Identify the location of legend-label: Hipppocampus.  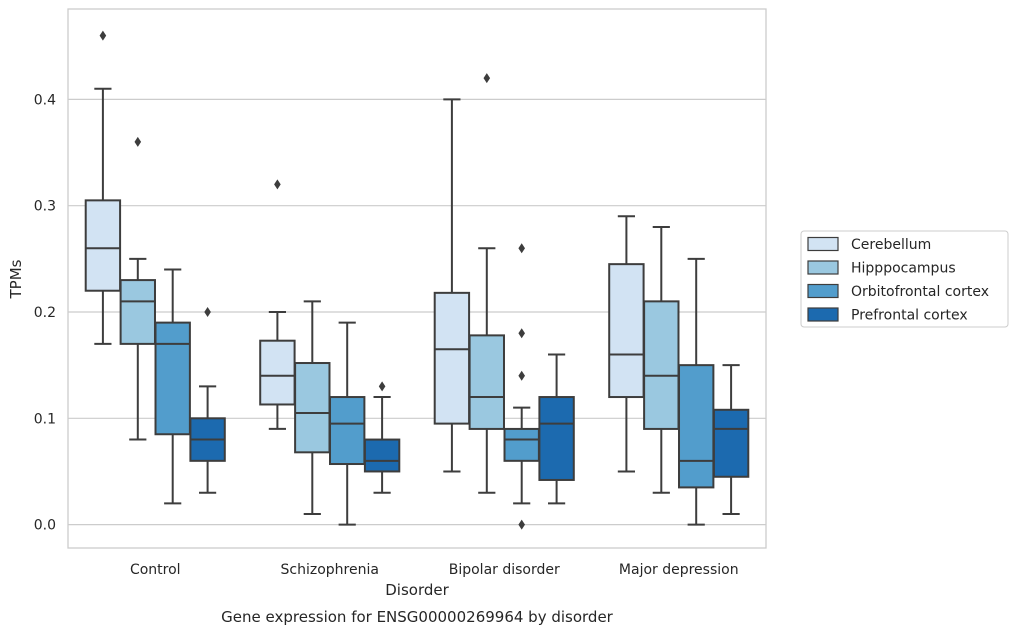
(903, 269).